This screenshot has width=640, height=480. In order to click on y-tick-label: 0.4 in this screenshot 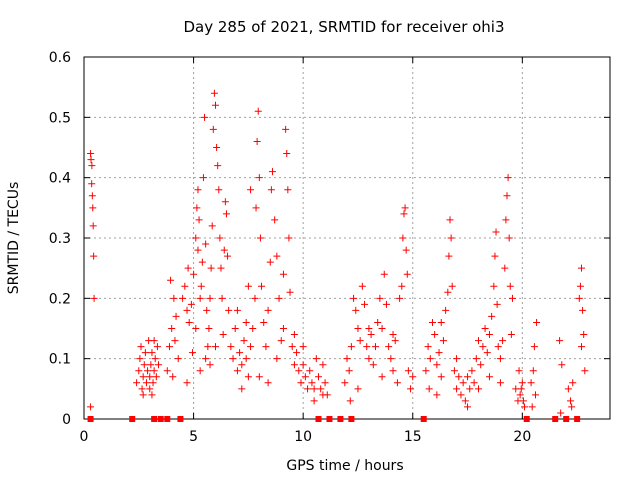, I will do `click(60, 179)`.